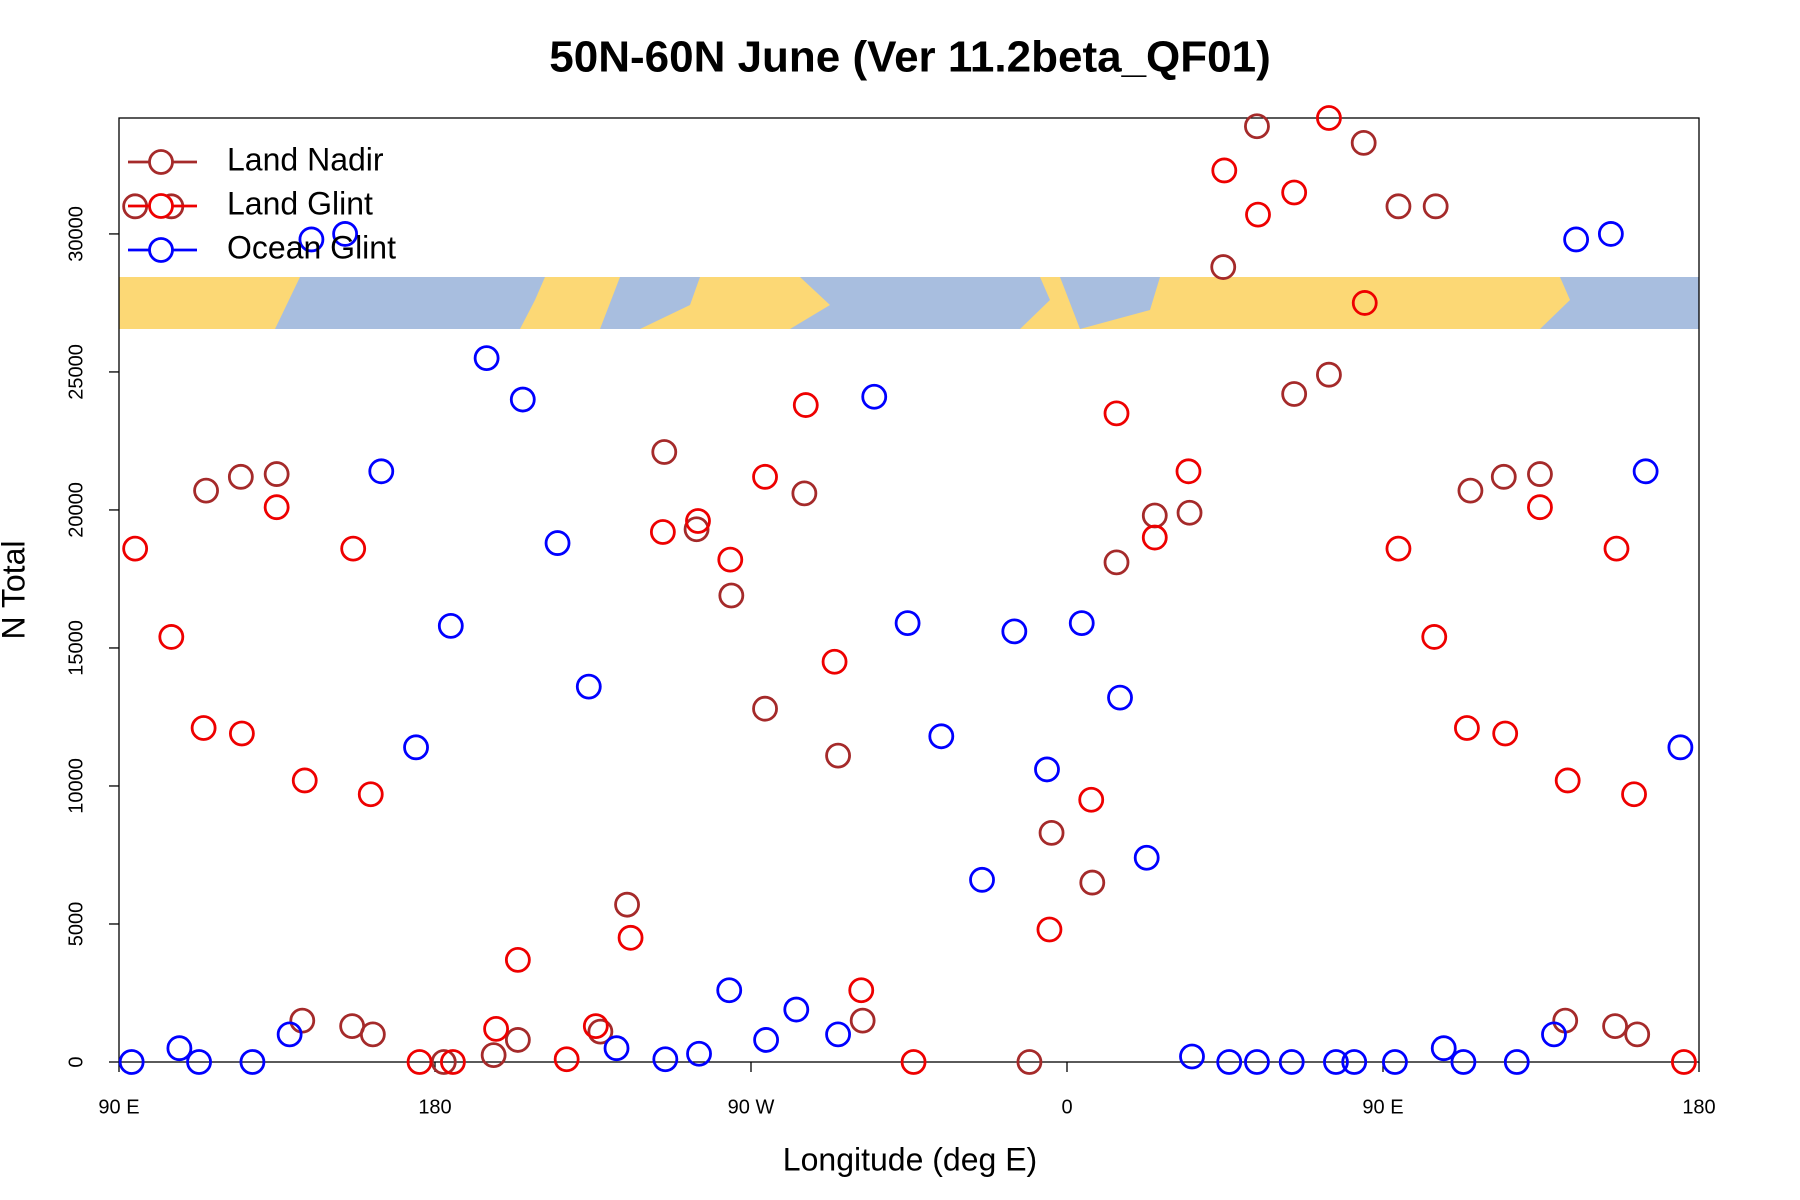 The image size is (1800, 1200). I want to click on x-axis-label: Longitude (deg E), so click(910, 1159).